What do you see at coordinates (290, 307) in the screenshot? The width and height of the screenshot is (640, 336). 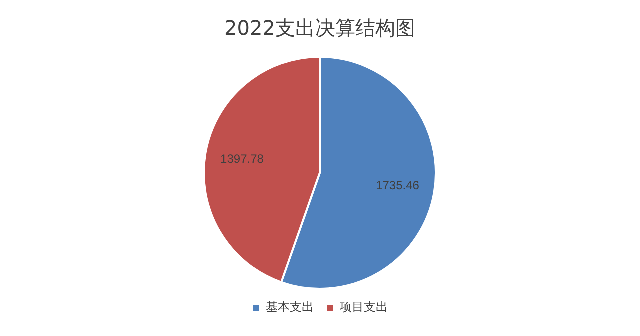 I see `legend-label: 基本支出` at bounding box center [290, 307].